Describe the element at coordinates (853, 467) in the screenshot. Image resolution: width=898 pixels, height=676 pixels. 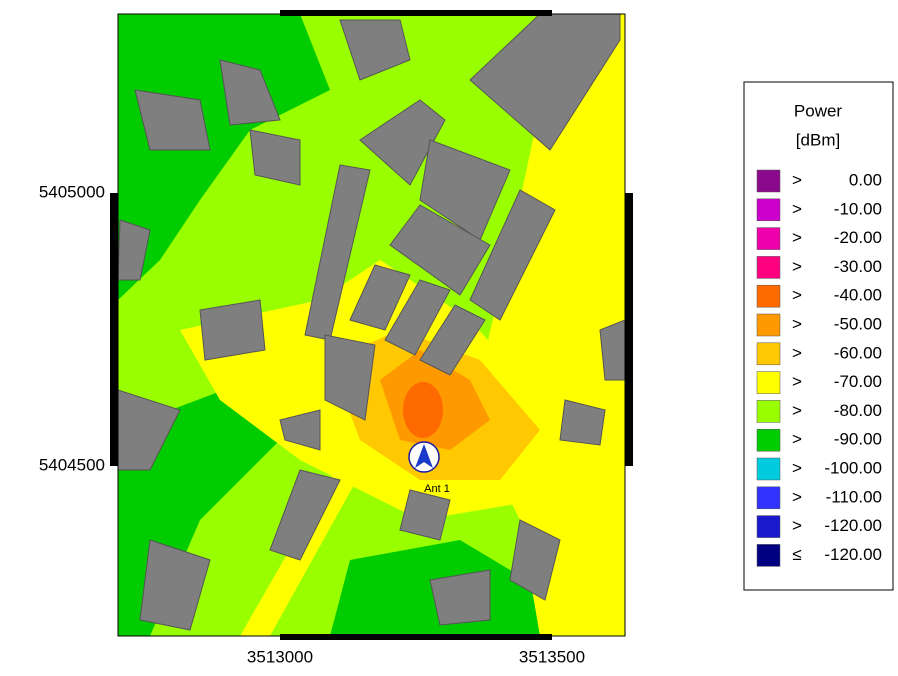
I see `legend-value: -100.00` at that location.